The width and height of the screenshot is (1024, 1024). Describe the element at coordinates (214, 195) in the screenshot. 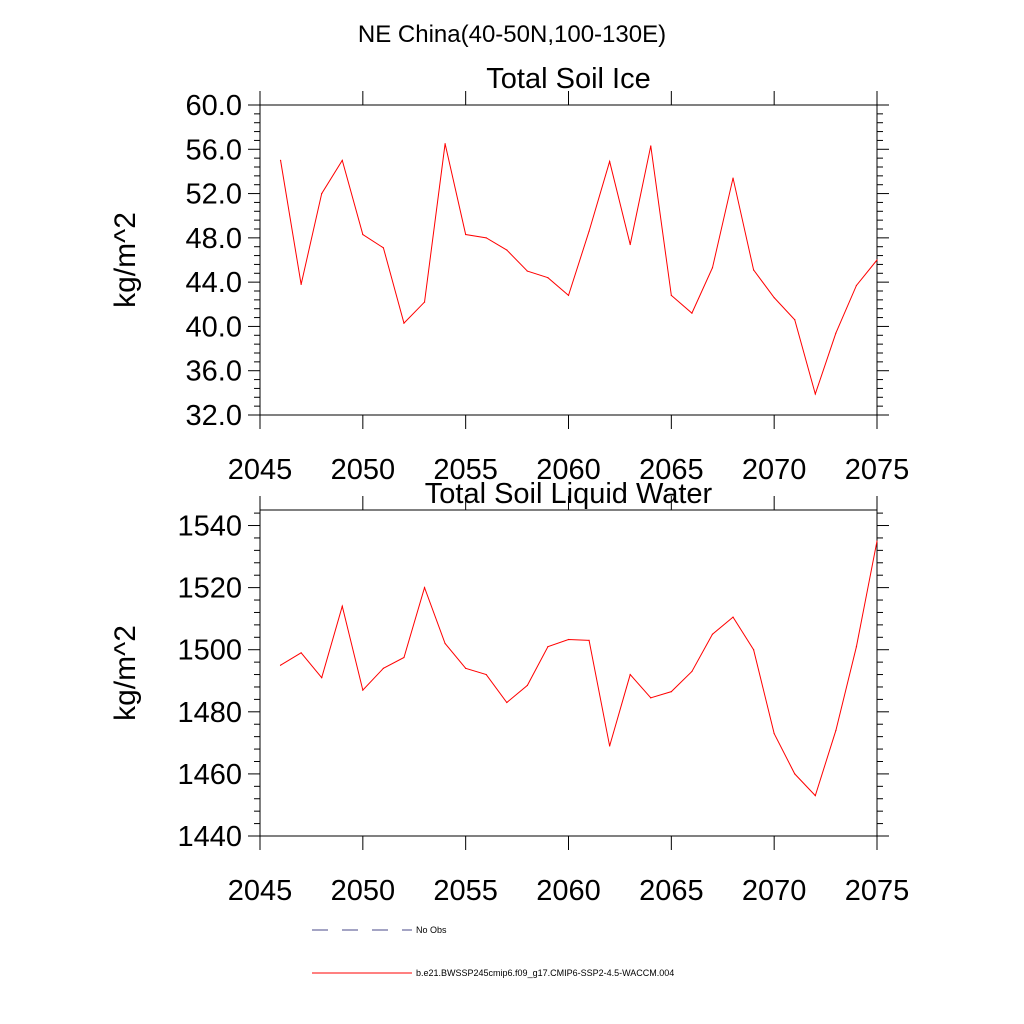

I see `y-tick-label: 52.0` at that location.